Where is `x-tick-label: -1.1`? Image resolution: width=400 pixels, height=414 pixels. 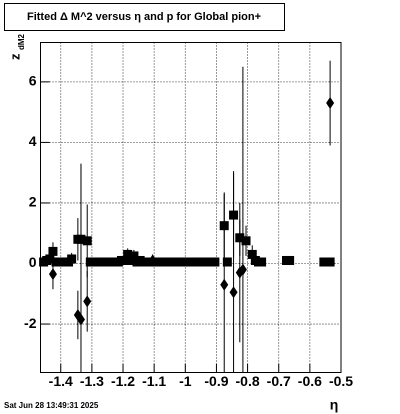 x-tick-label: -1.1 is located at coordinates (154, 381).